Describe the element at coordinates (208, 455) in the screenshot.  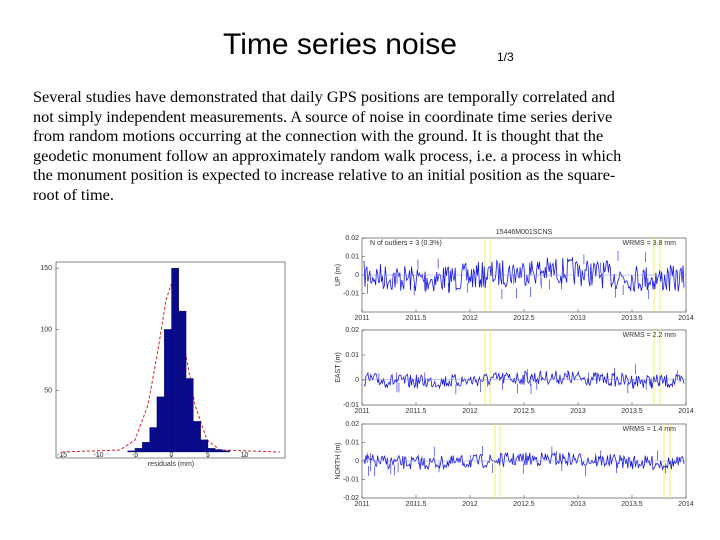
I see `x-tick-label: 5` at that location.